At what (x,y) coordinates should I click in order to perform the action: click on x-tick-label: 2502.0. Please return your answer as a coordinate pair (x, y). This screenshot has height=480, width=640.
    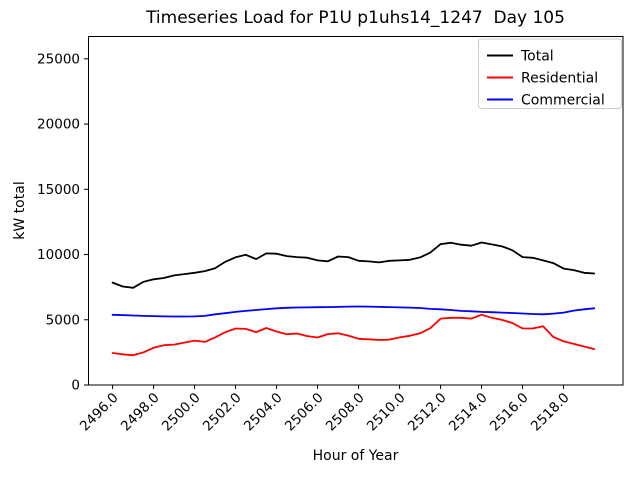
    Looking at the image, I should click on (222, 412).